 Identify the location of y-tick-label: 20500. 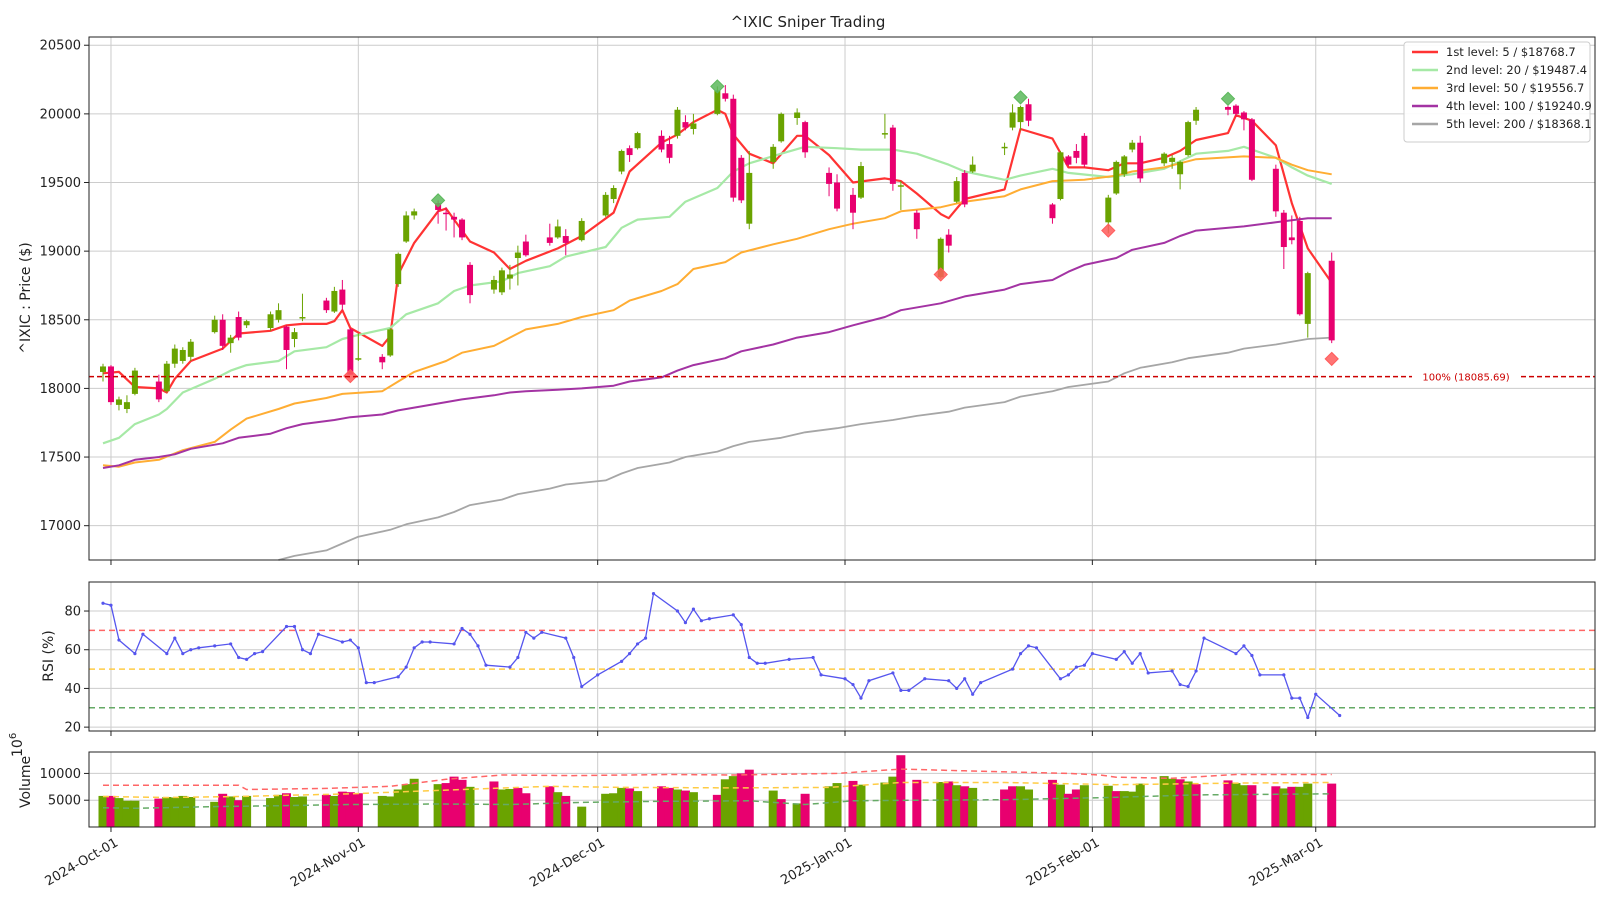
(60, 46).